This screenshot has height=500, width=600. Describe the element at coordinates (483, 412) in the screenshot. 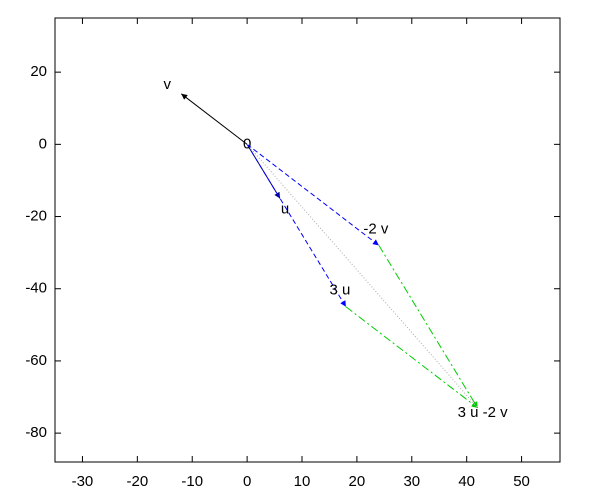

I see `point-label: 3 u -2 v` at that location.